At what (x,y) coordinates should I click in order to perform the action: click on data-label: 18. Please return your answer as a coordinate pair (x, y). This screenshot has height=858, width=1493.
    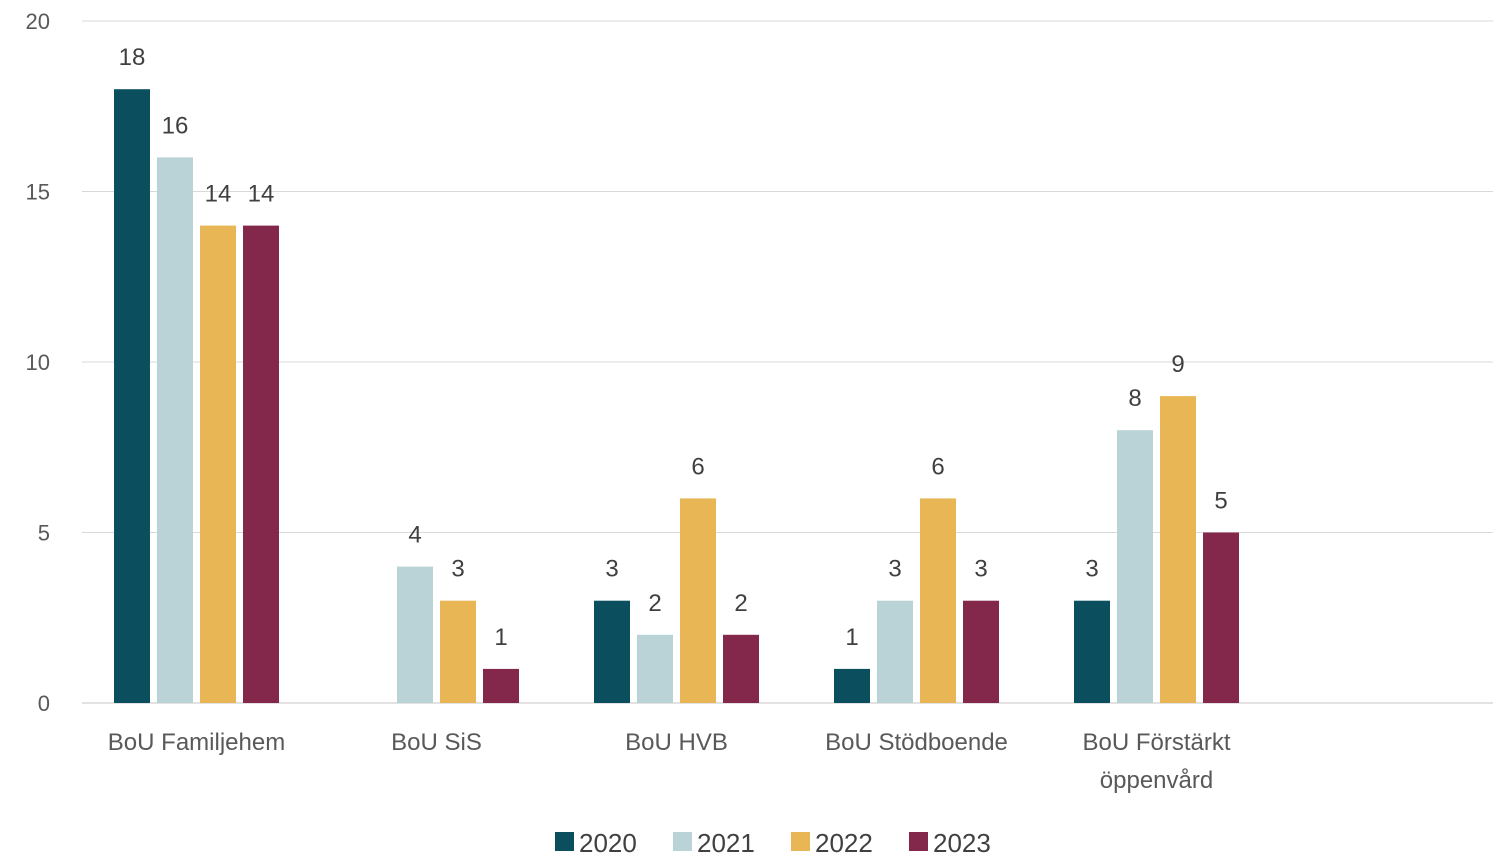
    Looking at the image, I should click on (132, 57).